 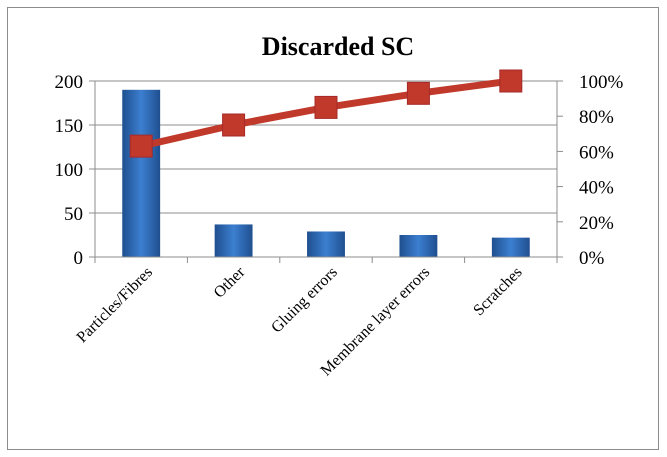 I want to click on right-tick-label: 60%, so click(x=596, y=152).